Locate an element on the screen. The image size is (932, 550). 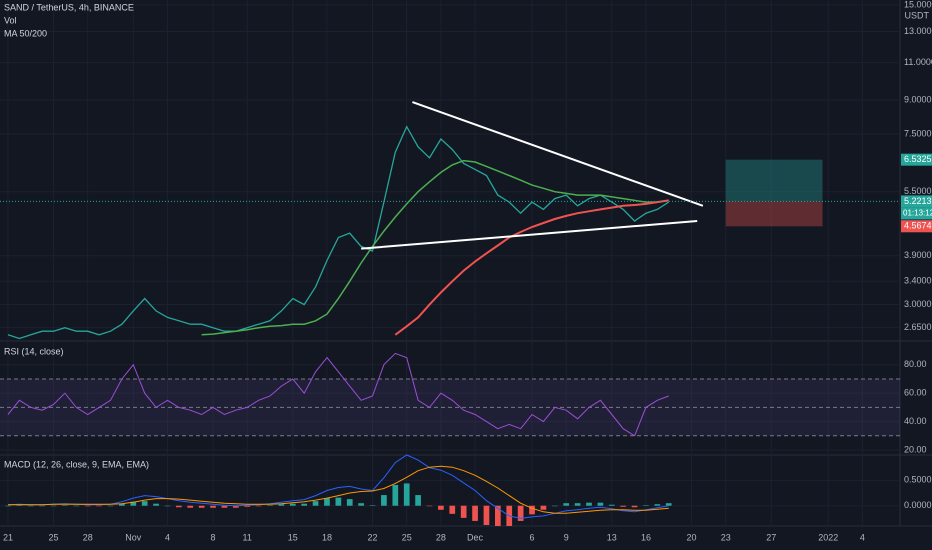
x-tick-label: 15 is located at coordinates (293, 537).